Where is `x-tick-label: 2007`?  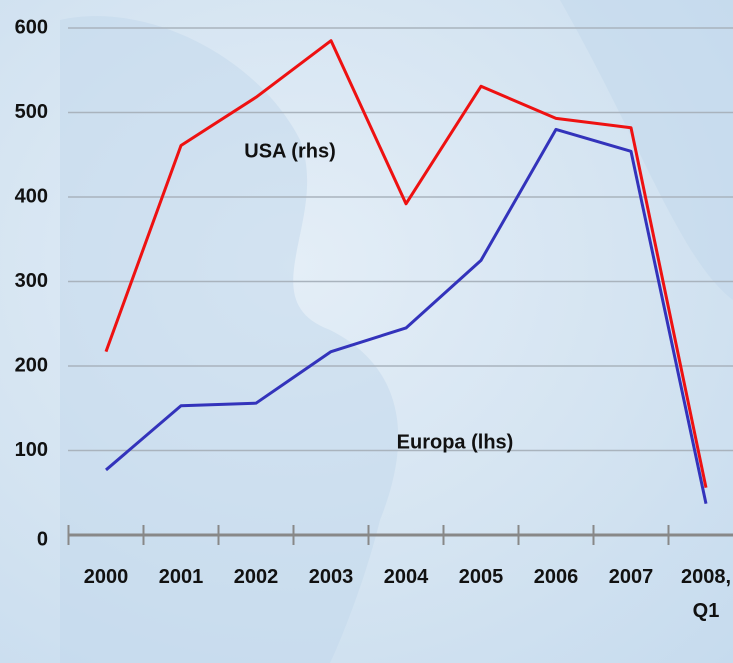 x-tick-label: 2007 is located at coordinates (631, 577).